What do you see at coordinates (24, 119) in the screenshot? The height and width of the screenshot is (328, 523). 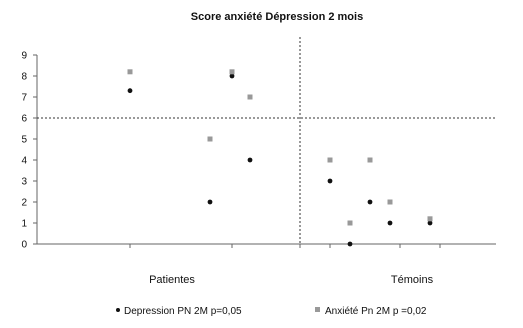 I see `y-tick-label: 6` at bounding box center [24, 119].